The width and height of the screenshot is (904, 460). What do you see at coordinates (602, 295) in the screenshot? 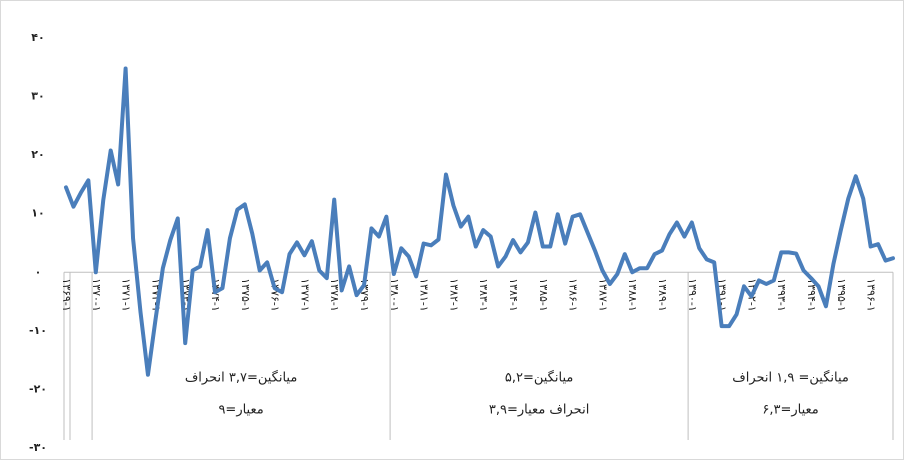
I see `x-tick-label: ۱۳۸۷-۱` at bounding box center [602, 295].